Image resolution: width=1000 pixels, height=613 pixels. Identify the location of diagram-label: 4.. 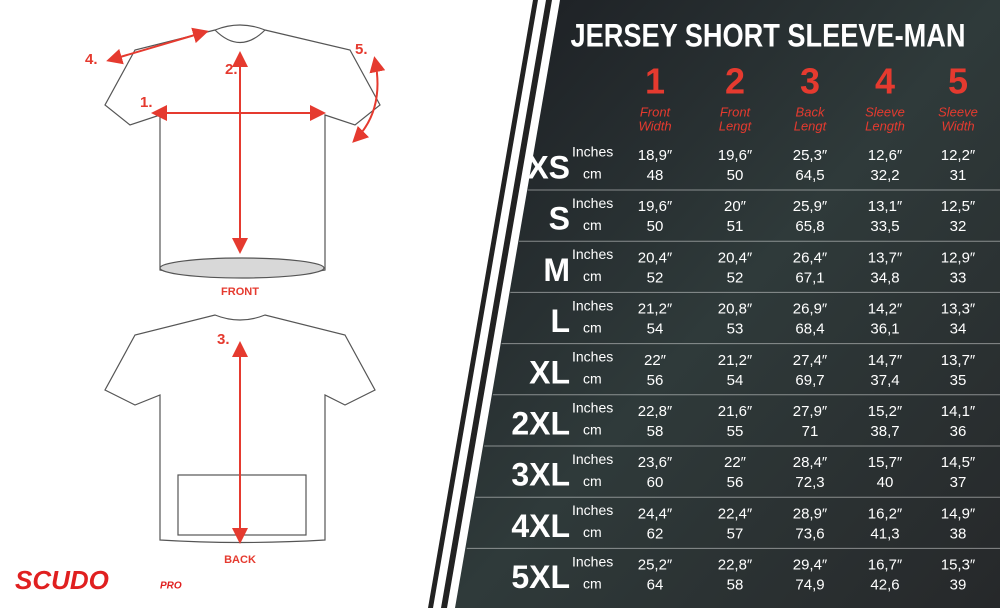
(91, 59).